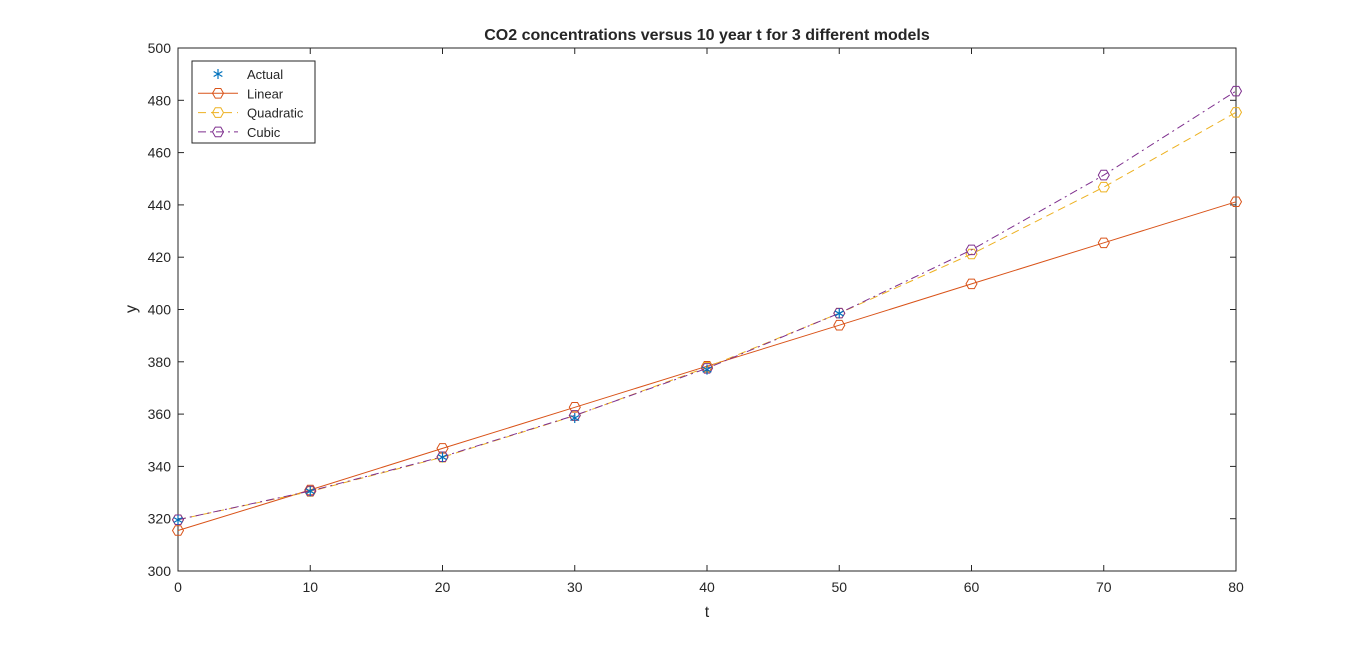 This screenshot has height=645, width=1366. I want to click on y-tick-label: 440, so click(160, 205).